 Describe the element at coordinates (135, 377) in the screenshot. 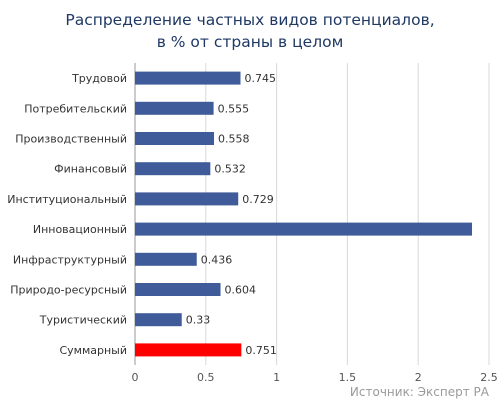

I see `x-tick-label: 0` at that location.